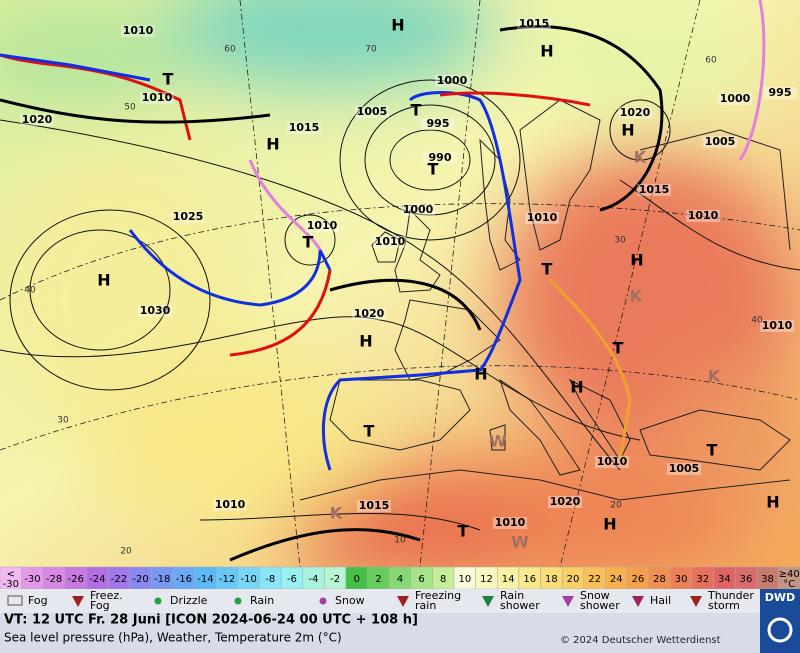 This screenshot has width=800, height=653. I want to click on legend-label: Drizzle, so click(189, 600).